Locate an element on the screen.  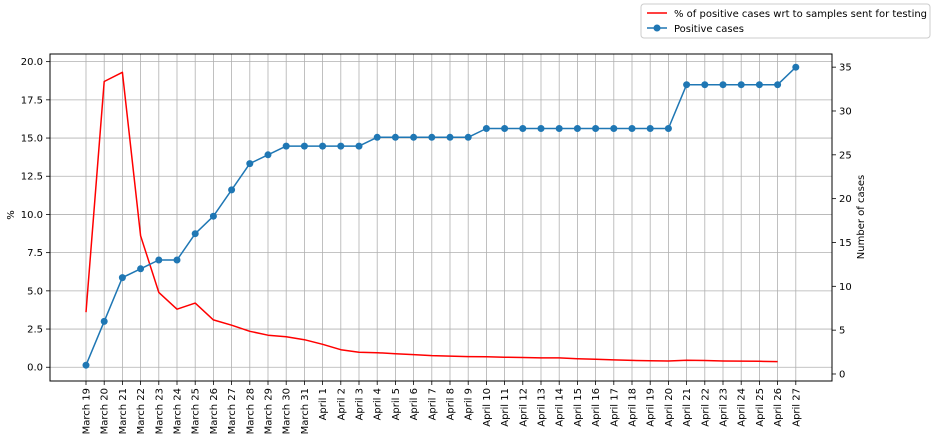
x-tick-label: March 25 is located at coordinates (196, 411).